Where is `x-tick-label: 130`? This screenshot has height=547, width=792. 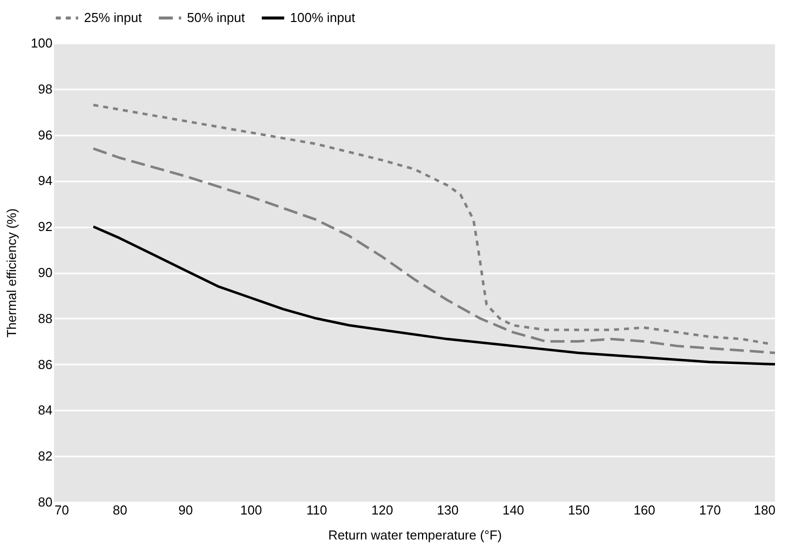
x-tick-label: 130 is located at coordinates (447, 510).